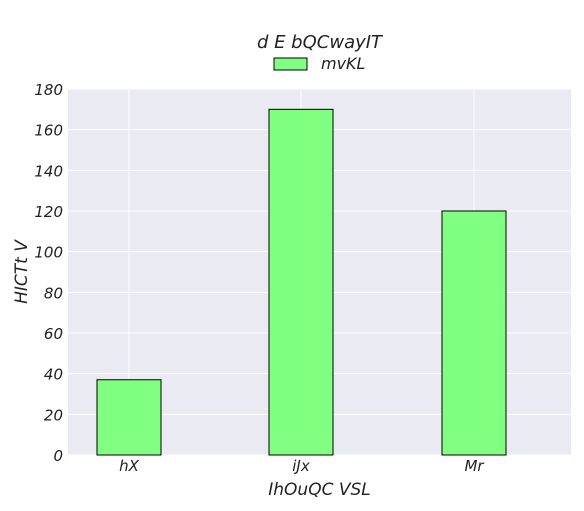  I want to click on y-tick-label: 160, so click(48, 131).